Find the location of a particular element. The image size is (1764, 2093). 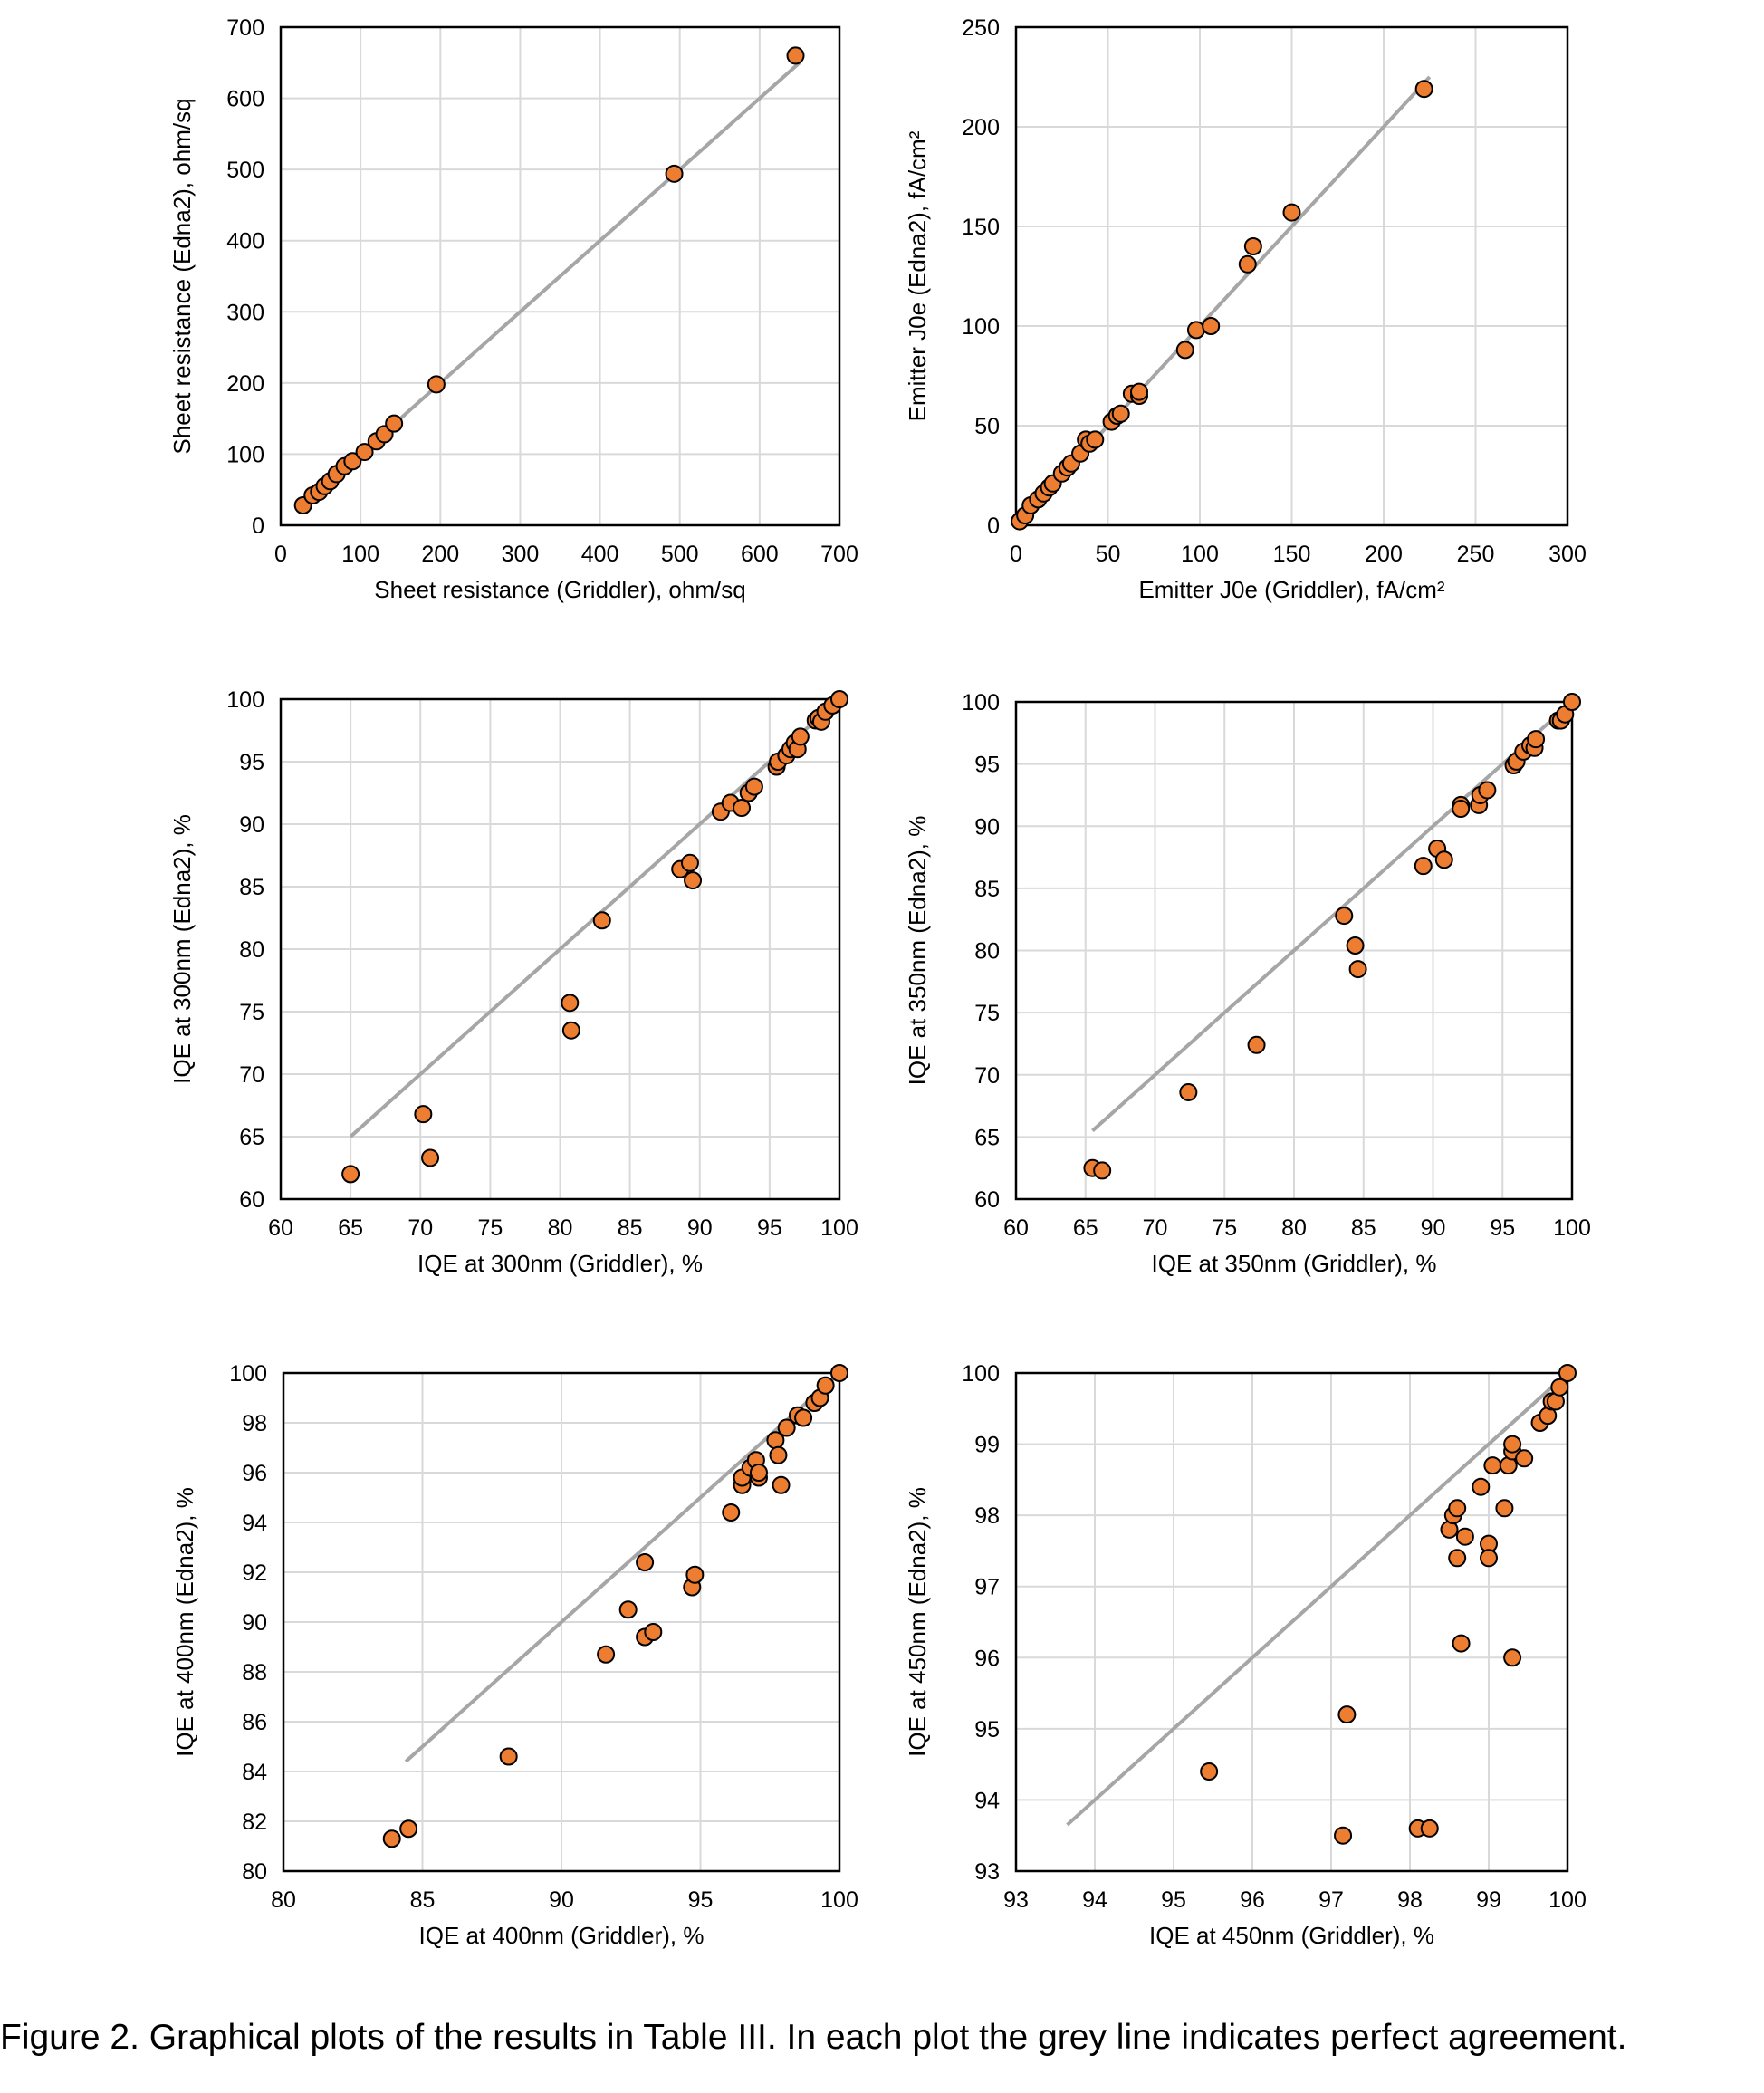

y-tick-label: 75 is located at coordinates (252, 1012).